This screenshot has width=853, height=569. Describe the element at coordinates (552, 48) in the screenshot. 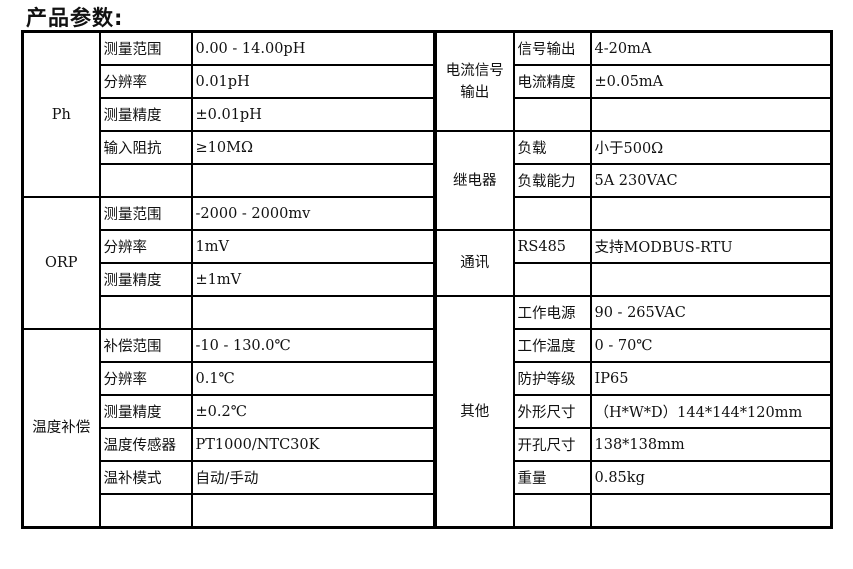

I see `param-label: 信号输出` at that location.